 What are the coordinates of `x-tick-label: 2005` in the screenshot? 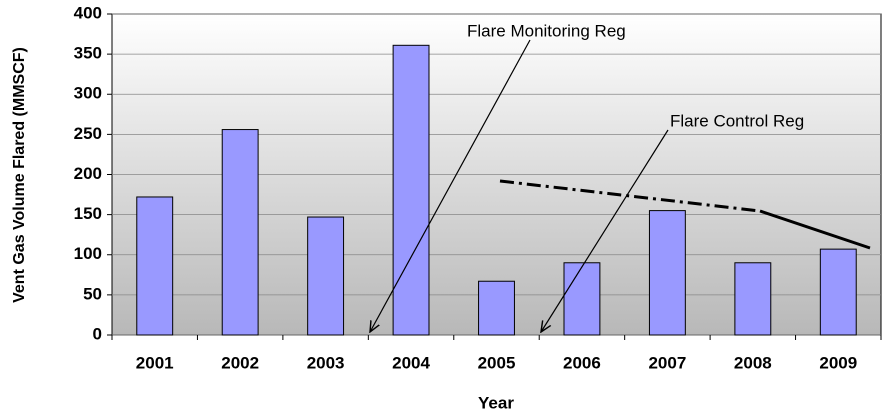 It's located at (497, 362).